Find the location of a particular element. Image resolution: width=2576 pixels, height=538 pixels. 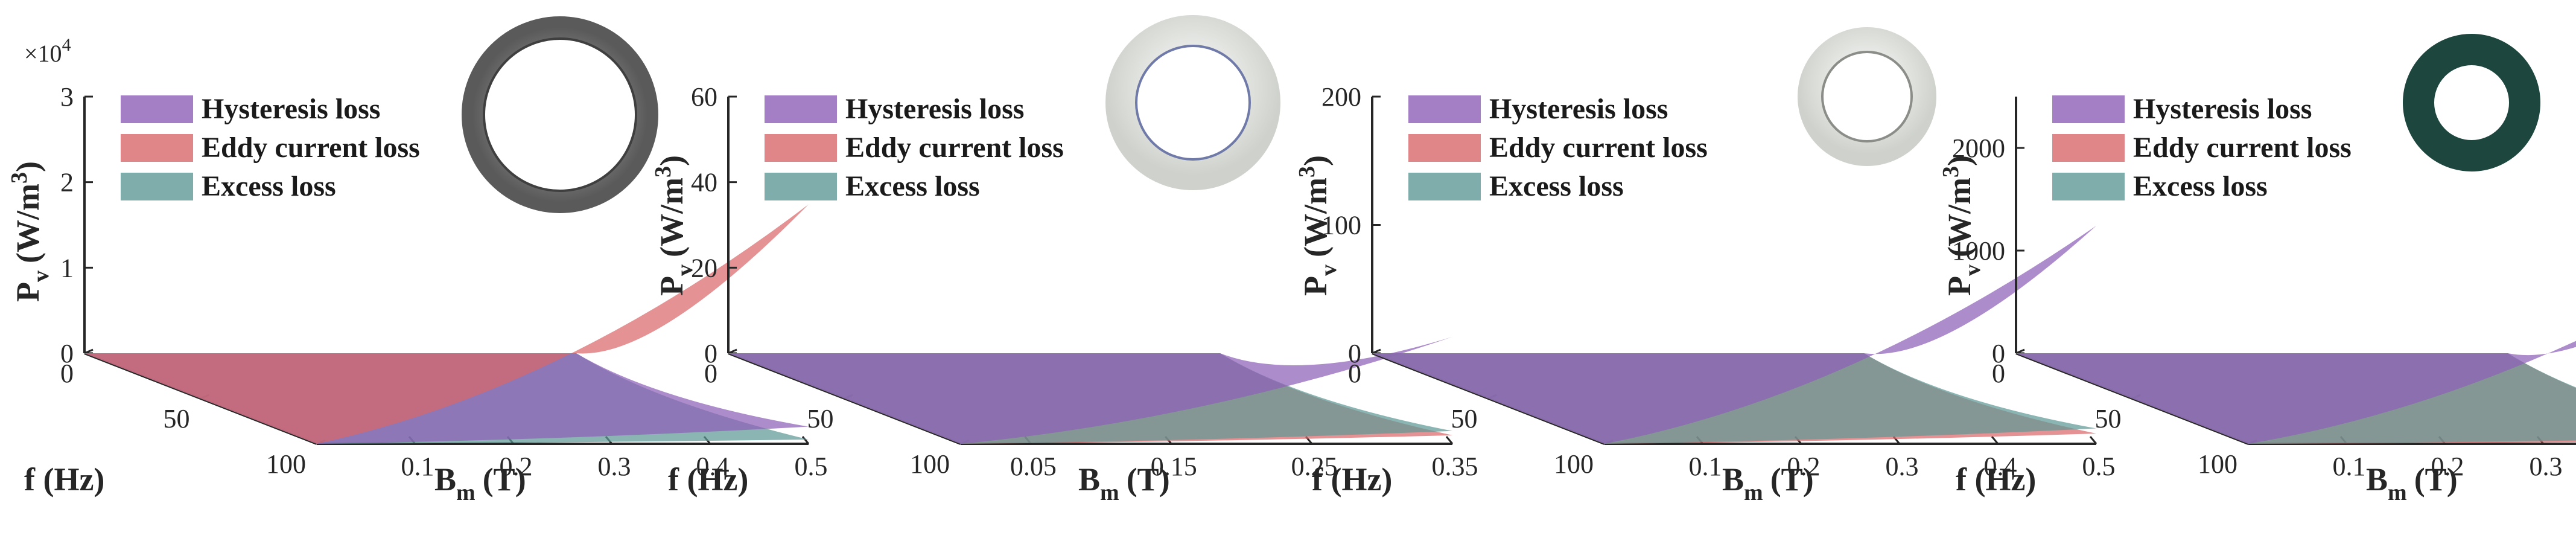

y-tick-label: 0.05 is located at coordinates (1033, 467).